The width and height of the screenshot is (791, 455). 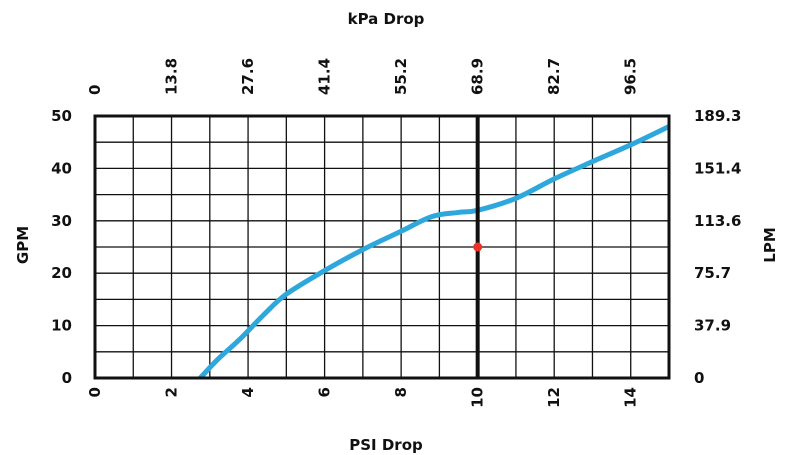 What do you see at coordinates (712, 326) in the screenshot?
I see `y2-tick-label: 37.9` at bounding box center [712, 326].